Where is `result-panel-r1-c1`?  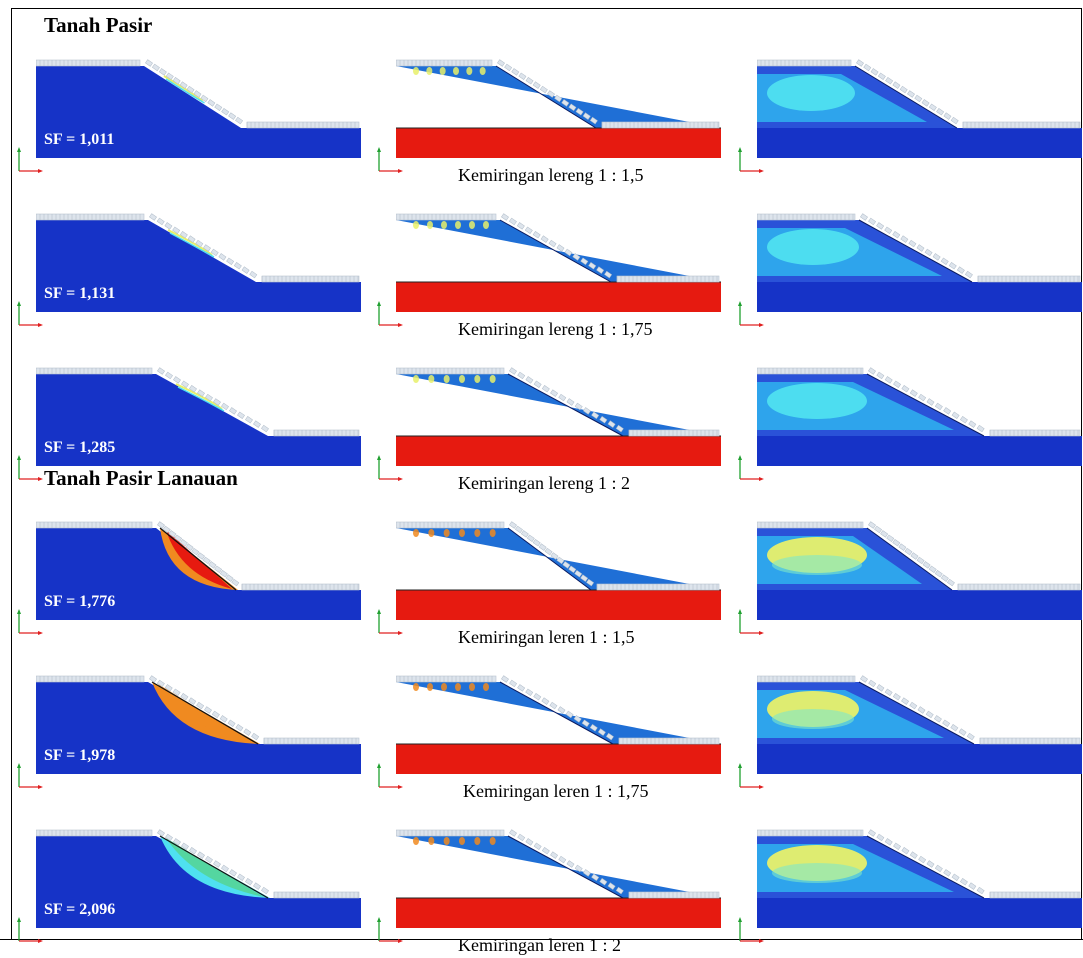 result-panel-r1-c1 is located at coordinates (198, 108).